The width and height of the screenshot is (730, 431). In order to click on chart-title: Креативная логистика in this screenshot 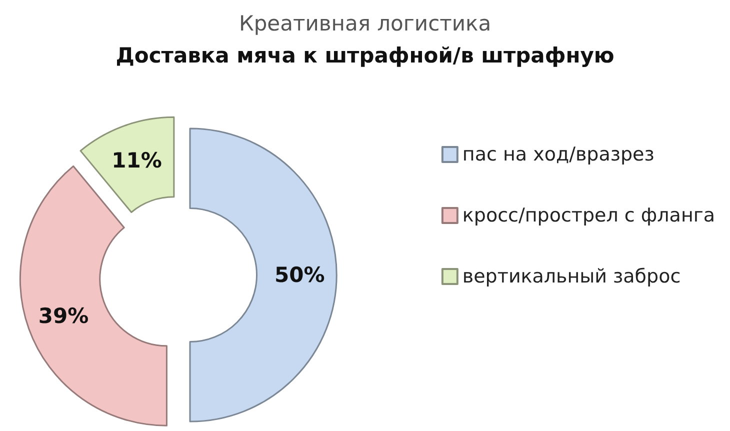, I will do `click(365, 24)`.